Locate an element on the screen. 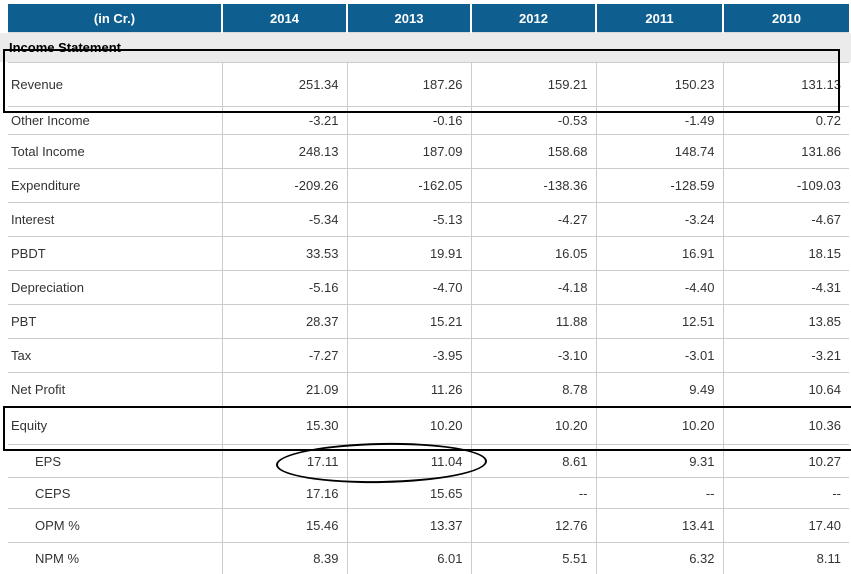 This screenshot has height=574, width=851. cell-value: 10.64 is located at coordinates (785, 389).